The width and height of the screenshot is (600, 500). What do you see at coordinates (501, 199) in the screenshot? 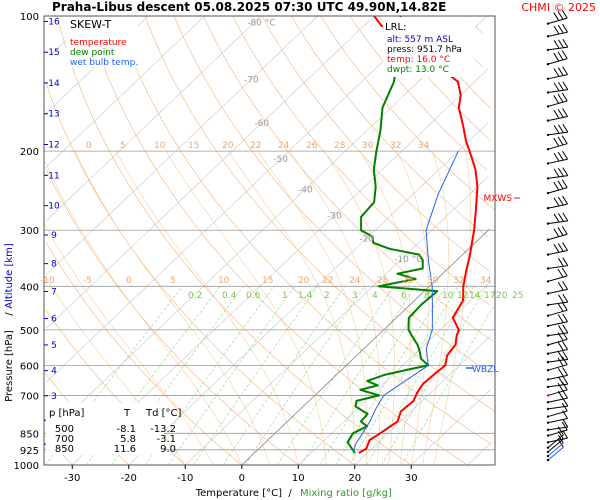
I see `mxws-marker: MXWS` at bounding box center [501, 199].